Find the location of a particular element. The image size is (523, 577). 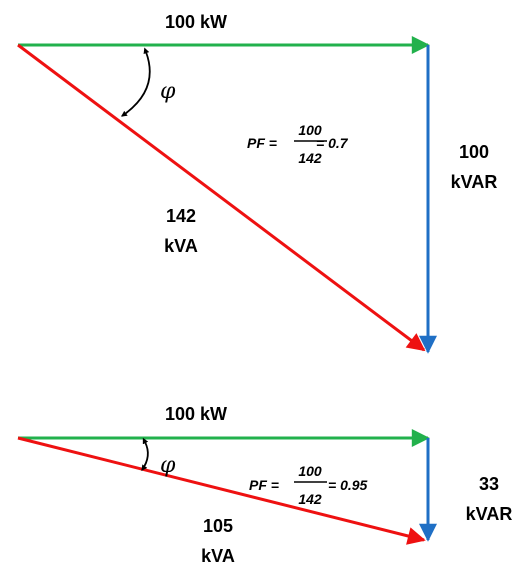

apparent-power-arrow-bottom is located at coordinates (221, 490).